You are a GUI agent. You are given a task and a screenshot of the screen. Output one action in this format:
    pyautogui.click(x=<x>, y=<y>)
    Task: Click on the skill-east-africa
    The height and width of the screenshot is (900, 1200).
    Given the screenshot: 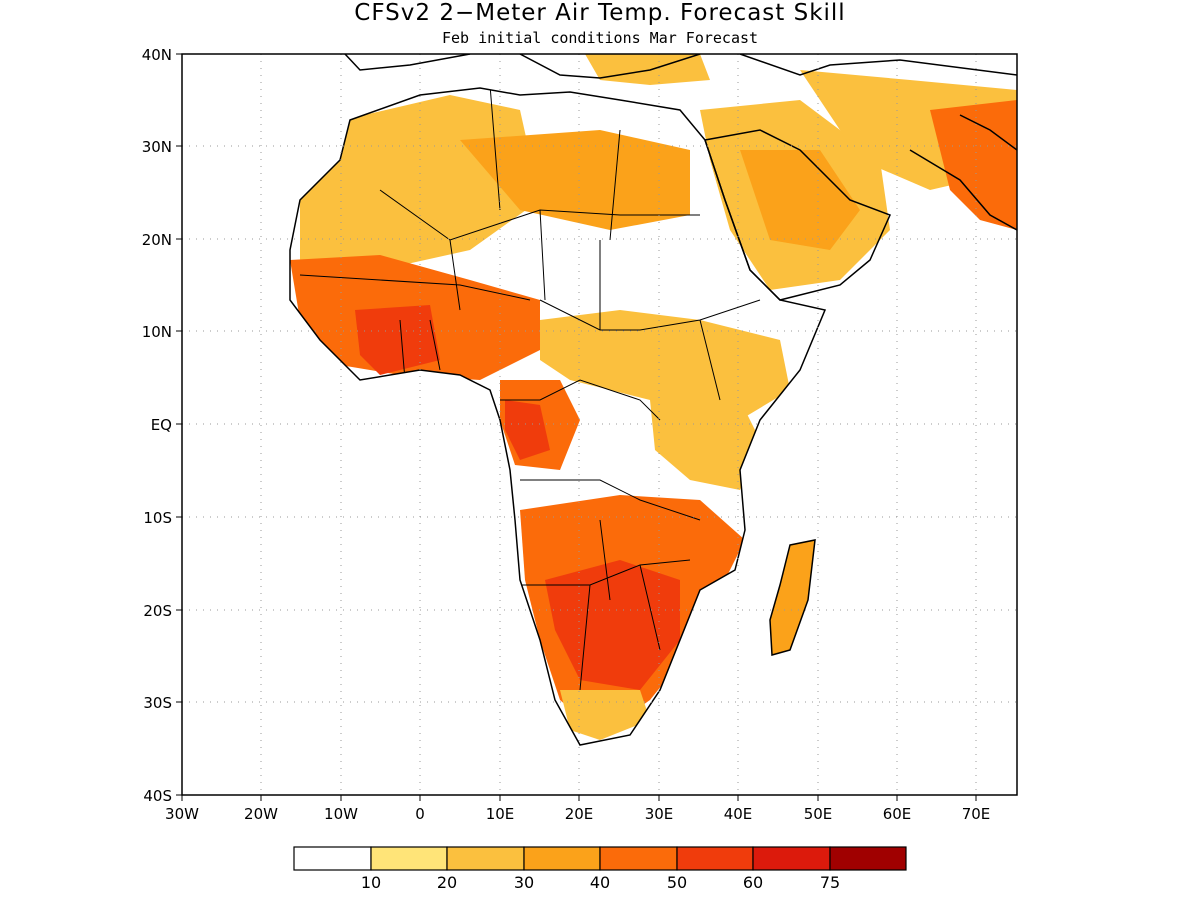 What is the action you would take?
    pyautogui.click(x=705, y=445)
    